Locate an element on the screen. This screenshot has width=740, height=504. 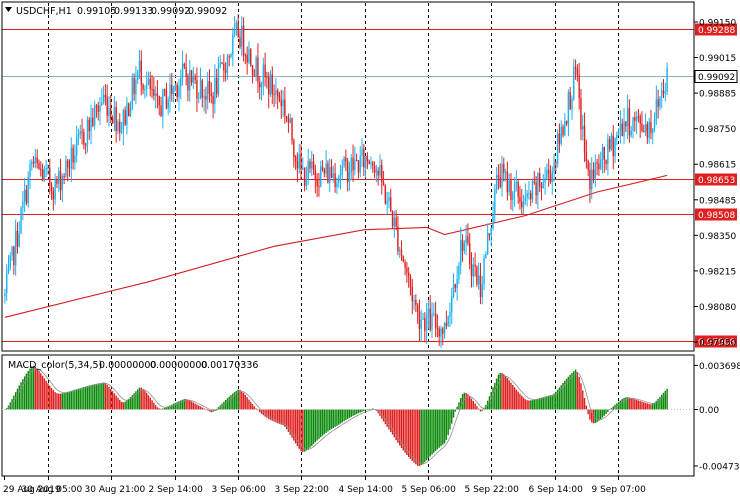
time-tick-label: 2 Sep 14:00 is located at coordinates (176, 490).